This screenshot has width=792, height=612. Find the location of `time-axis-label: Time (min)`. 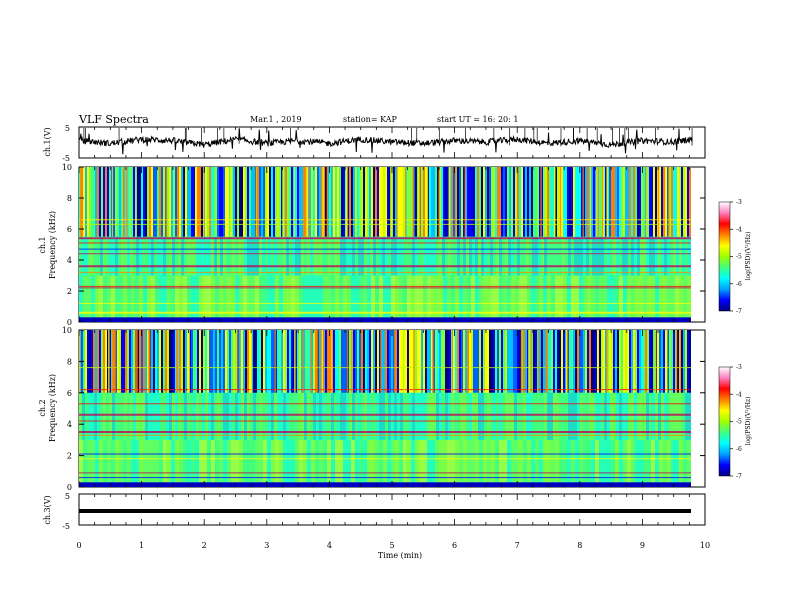

time-axis-label: Time (min) is located at coordinates (400, 555).